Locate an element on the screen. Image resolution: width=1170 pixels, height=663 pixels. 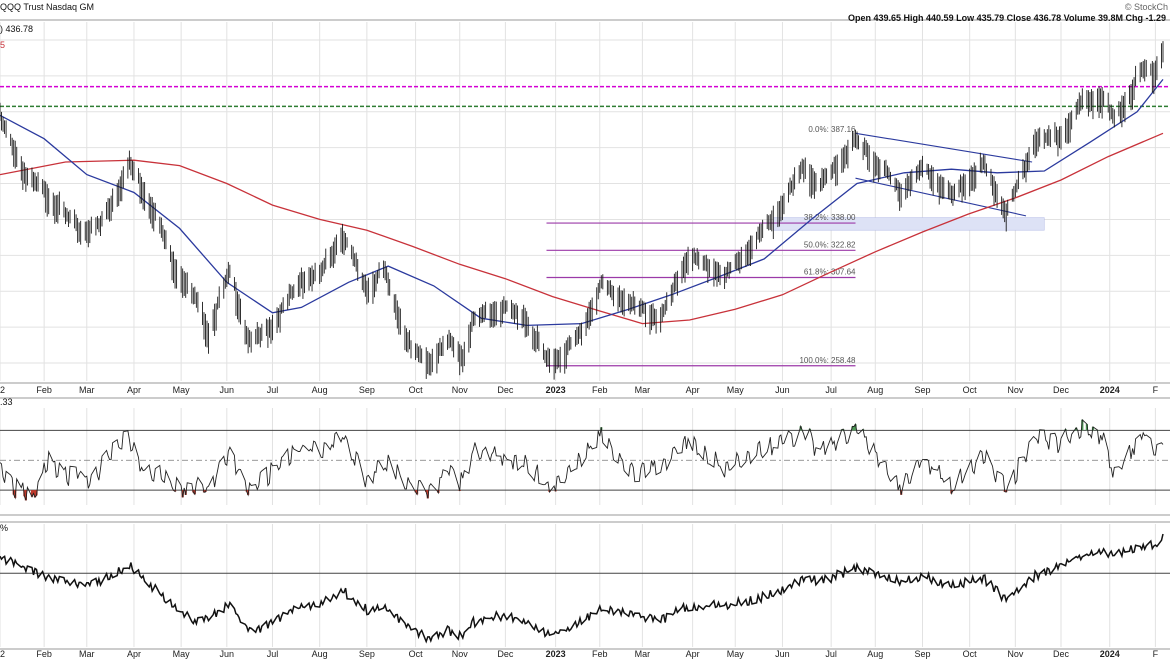
ma-legend-fragment: 5 is located at coordinates (3, 45).